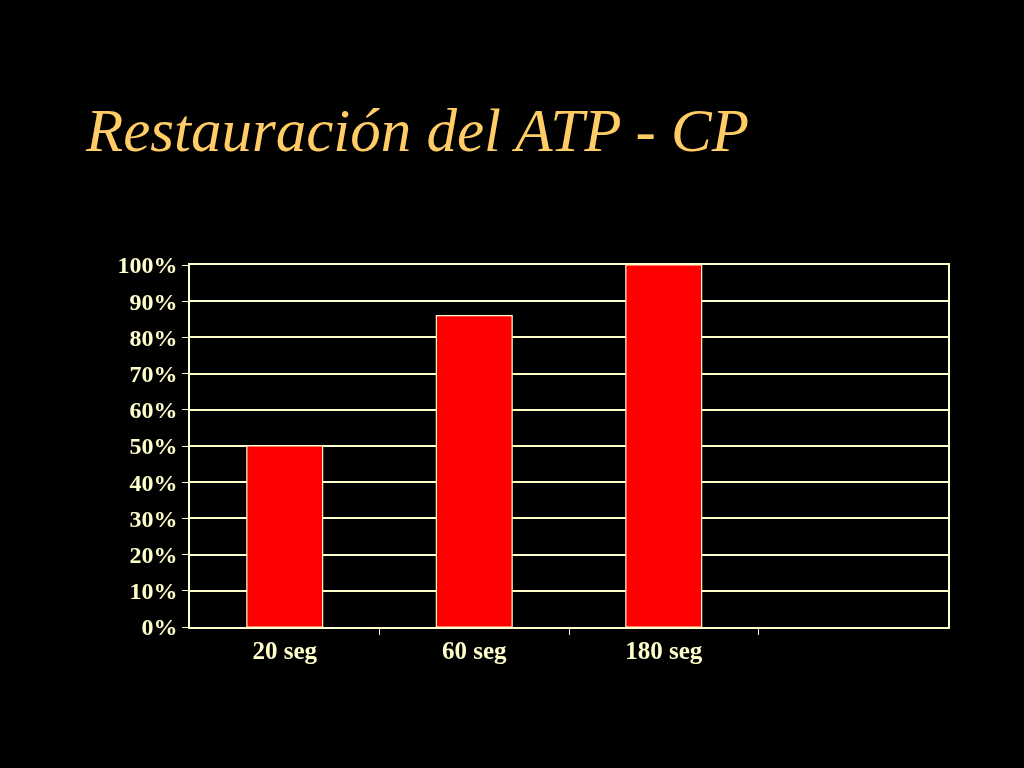  I want to click on y-tick-label: 30%, so click(153, 518).